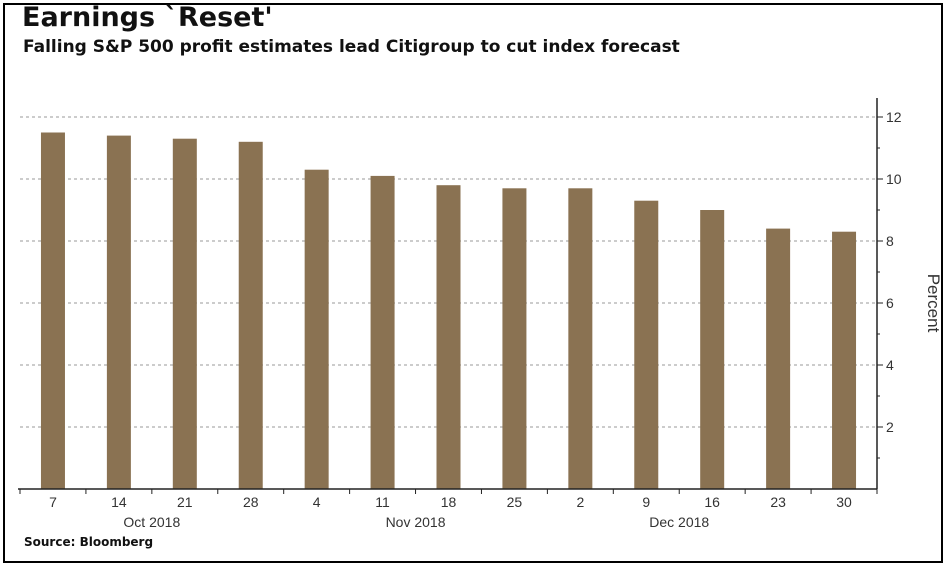 The width and height of the screenshot is (950, 570). What do you see at coordinates (151, 522) in the screenshot?
I see `x-group-label: Oct 2018` at bounding box center [151, 522].